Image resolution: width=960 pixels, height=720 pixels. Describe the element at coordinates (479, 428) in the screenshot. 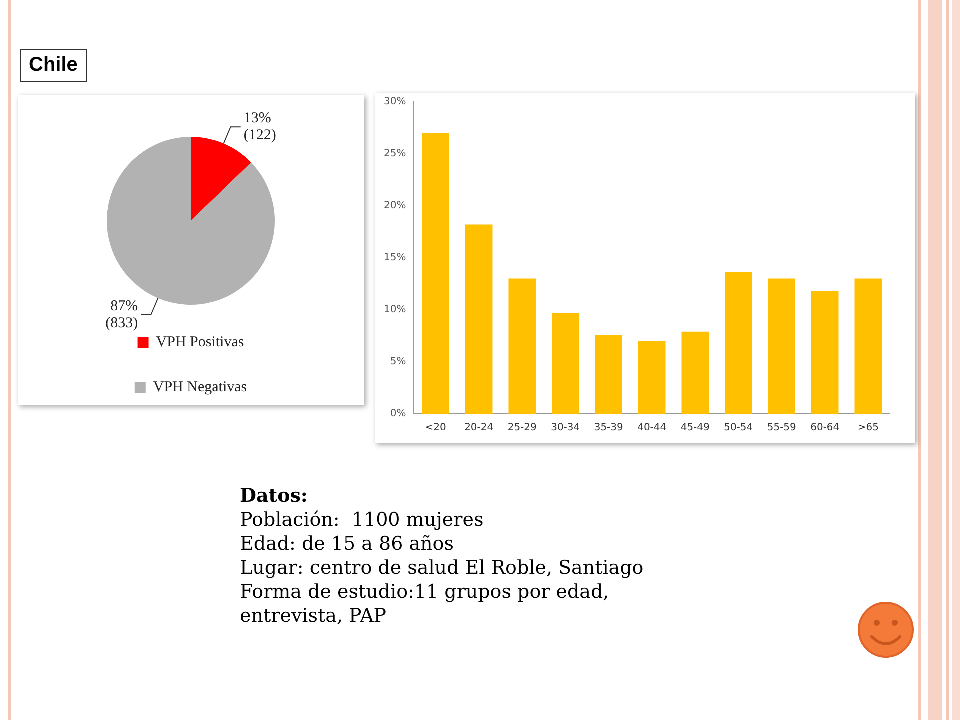

I see `x-tick-label: 20-24` at that location.